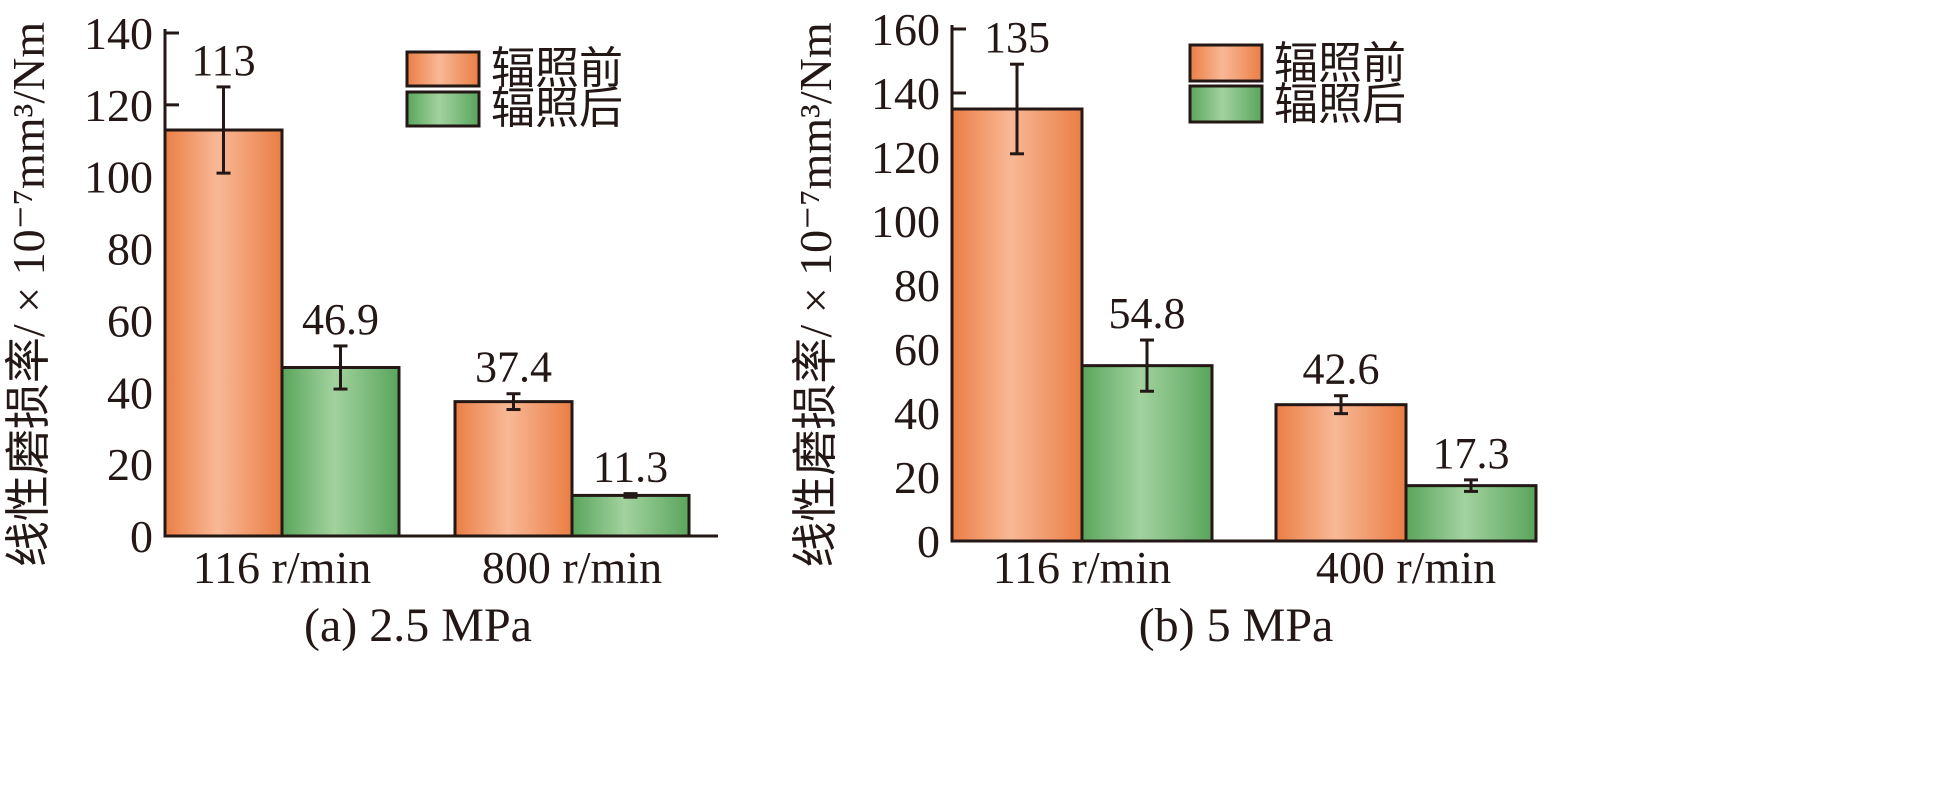 This screenshot has height=806, width=1938. What do you see at coordinates (1341, 369) in the screenshot?
I see `value-label-before-2: 42.6` at bounding box center [1341, 369].